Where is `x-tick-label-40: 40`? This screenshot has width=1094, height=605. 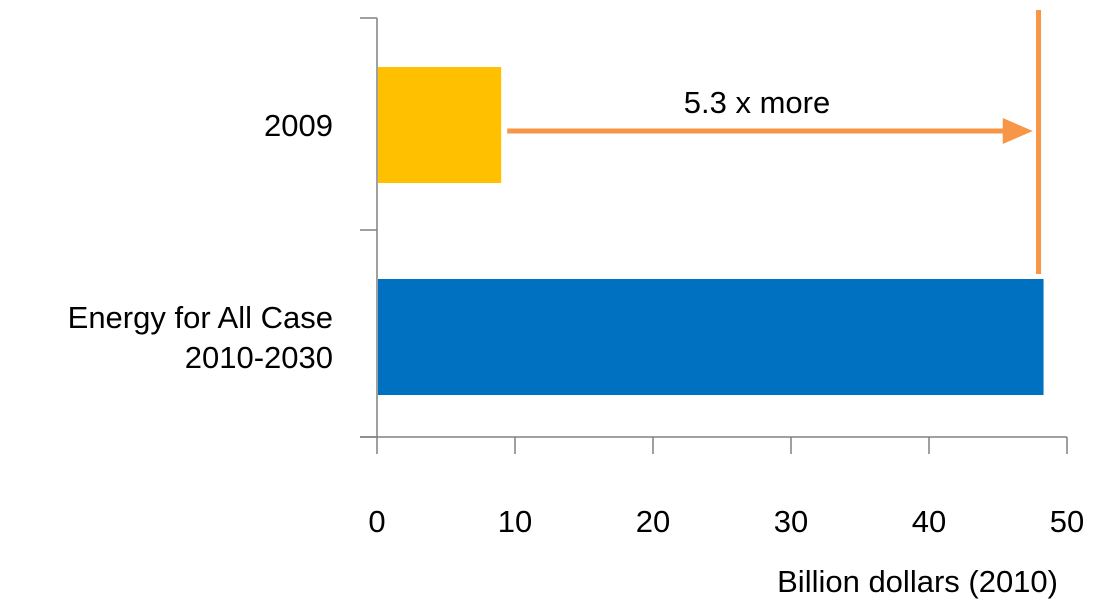 x-tick-label-40: 40 is located at coordinates (929, 521).